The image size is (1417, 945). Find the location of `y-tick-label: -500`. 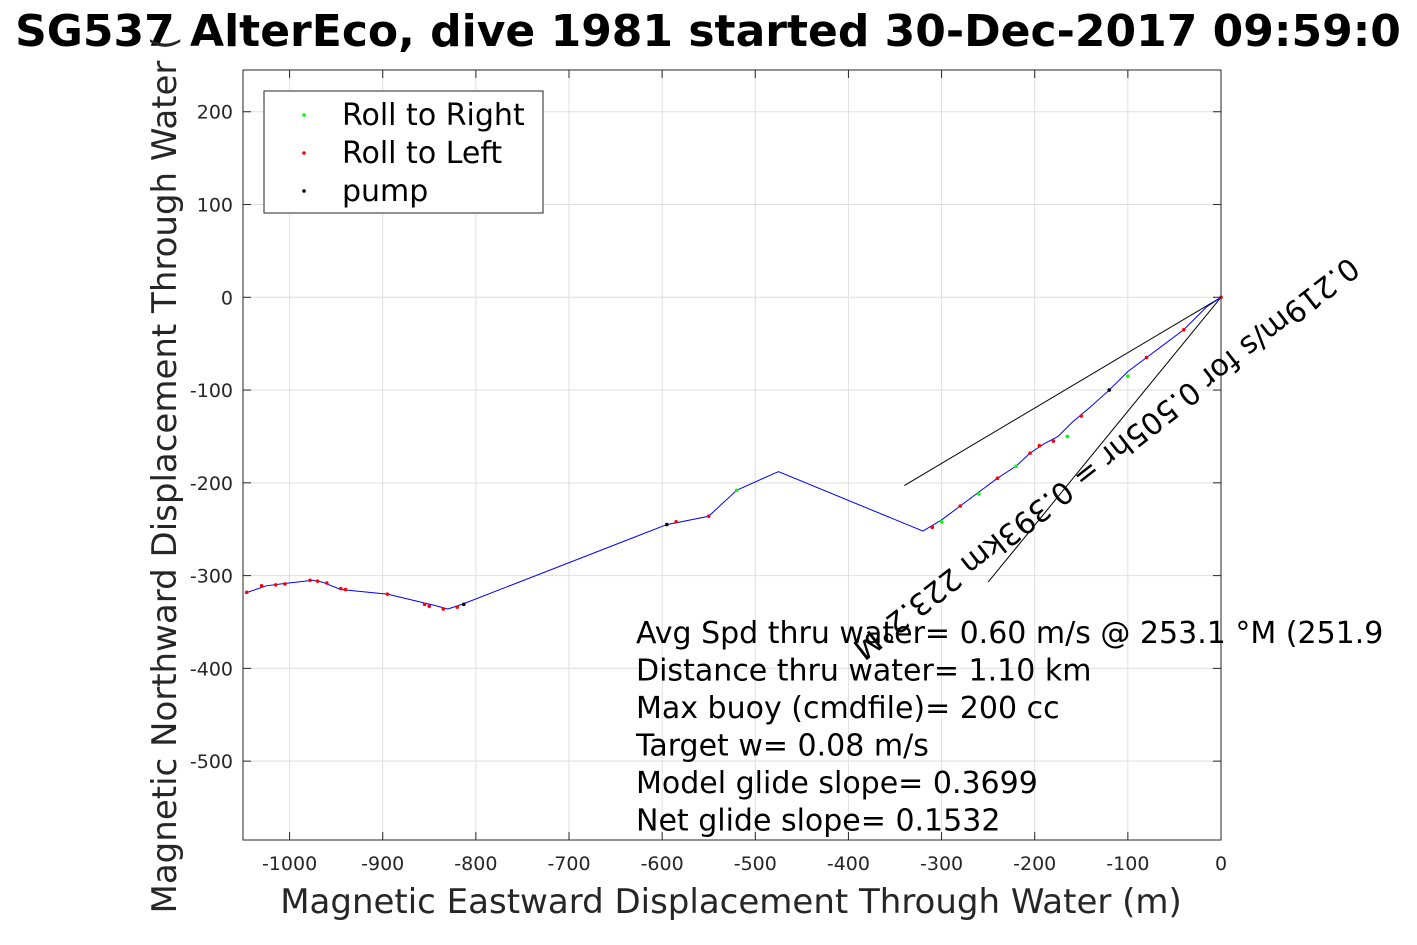

y-tick-label: -500 is located at coordinates (211, 762).